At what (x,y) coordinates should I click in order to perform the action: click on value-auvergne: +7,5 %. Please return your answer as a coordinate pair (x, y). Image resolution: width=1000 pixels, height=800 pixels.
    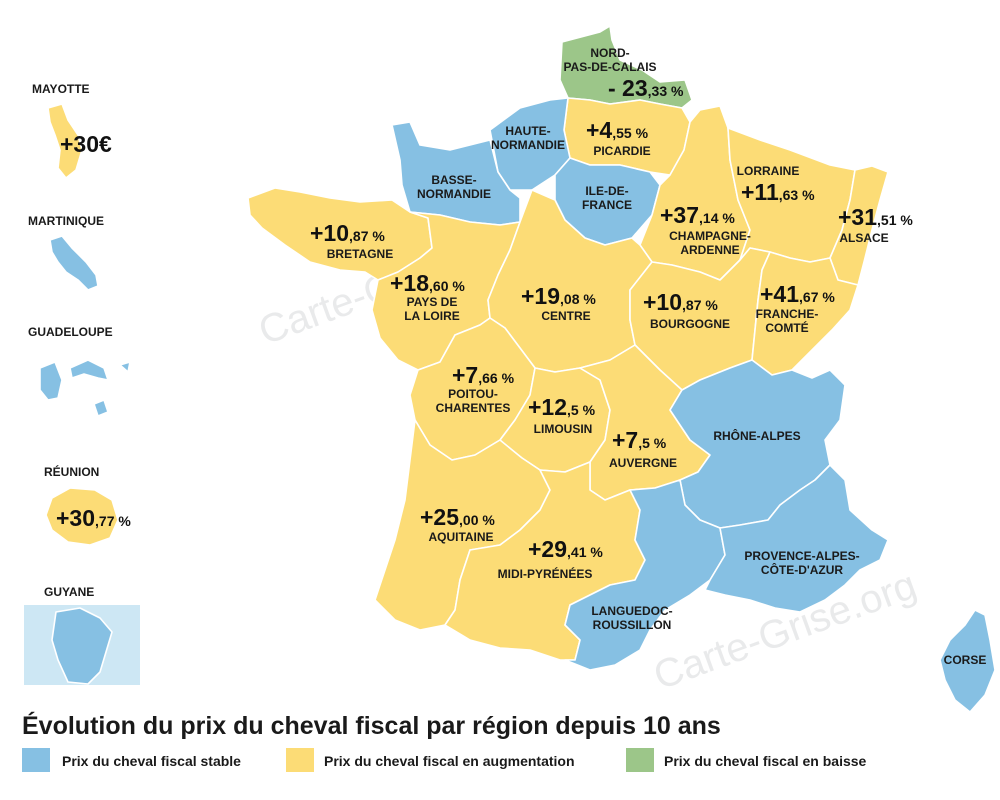
    Looking at the image, I should click on (639, 440).